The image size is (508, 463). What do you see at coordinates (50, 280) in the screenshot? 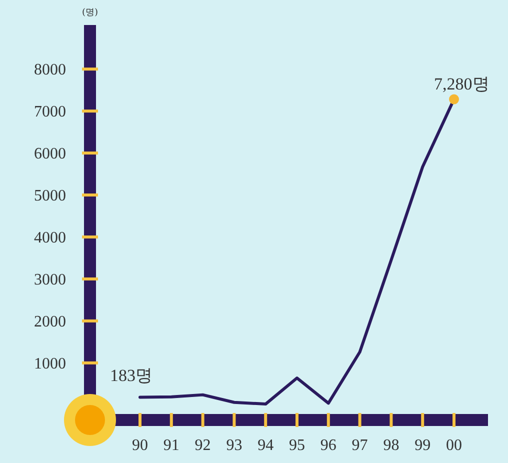
I see `y-tick-label: 3000` at bounding box center [50, 280].